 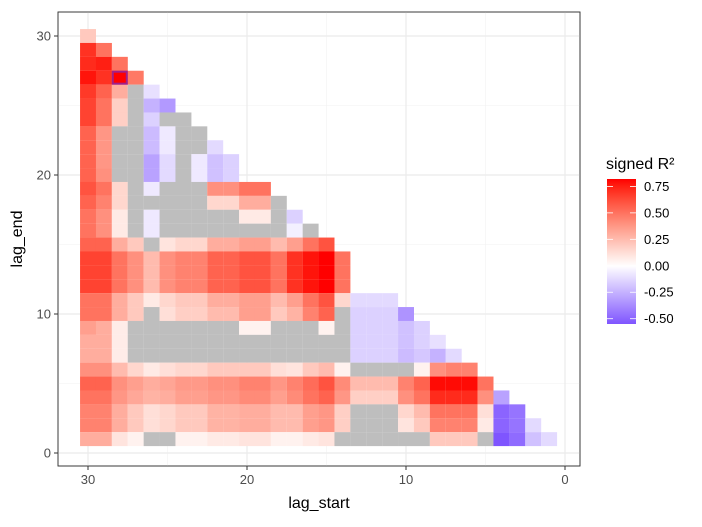 What do you see at coordinates (656, 212) in the screenshot?
I see `legend-break-label: 0.50` at bounding box center [656, 212].